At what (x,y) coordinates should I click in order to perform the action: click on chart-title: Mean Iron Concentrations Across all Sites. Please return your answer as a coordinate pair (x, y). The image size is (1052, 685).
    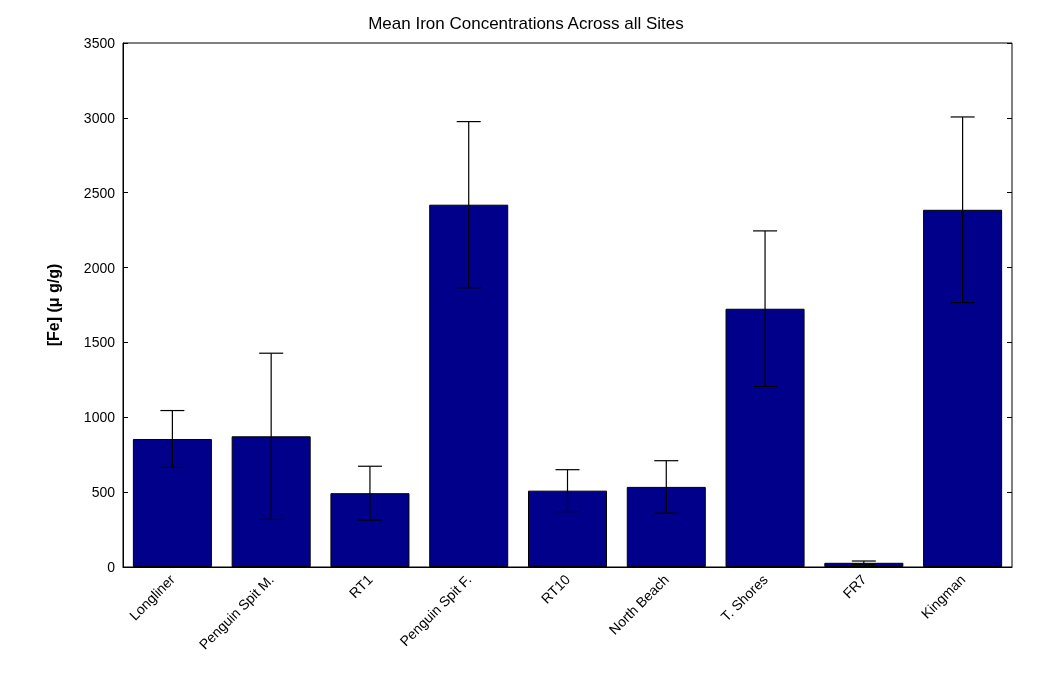
    Looking at the image, I should click on (526, 23).